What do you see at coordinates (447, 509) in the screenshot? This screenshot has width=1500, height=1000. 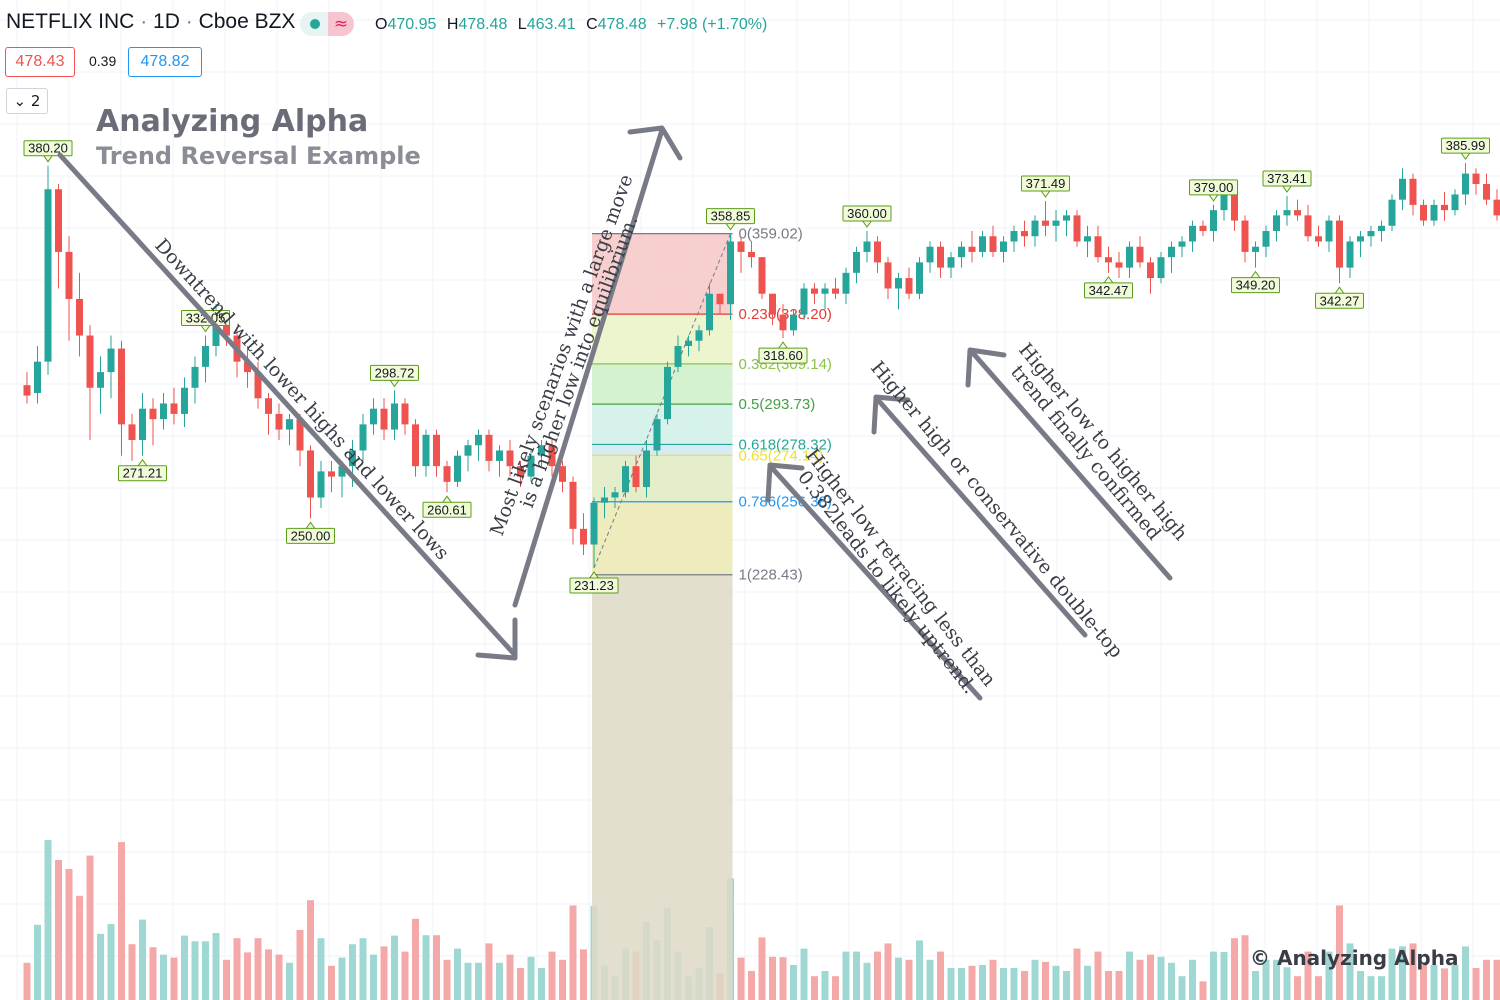 I see `price-label-text: 260.61` at bounding box center [447, 509].